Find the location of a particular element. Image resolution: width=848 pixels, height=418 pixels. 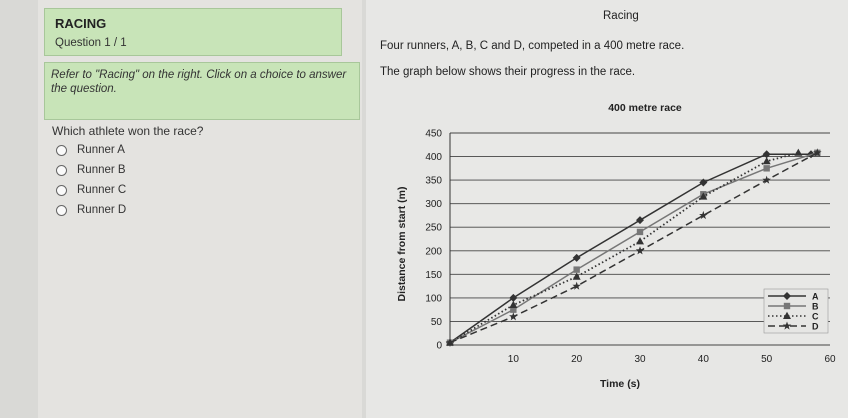

choice-label: Runner A is located at coordinates (101, 150).